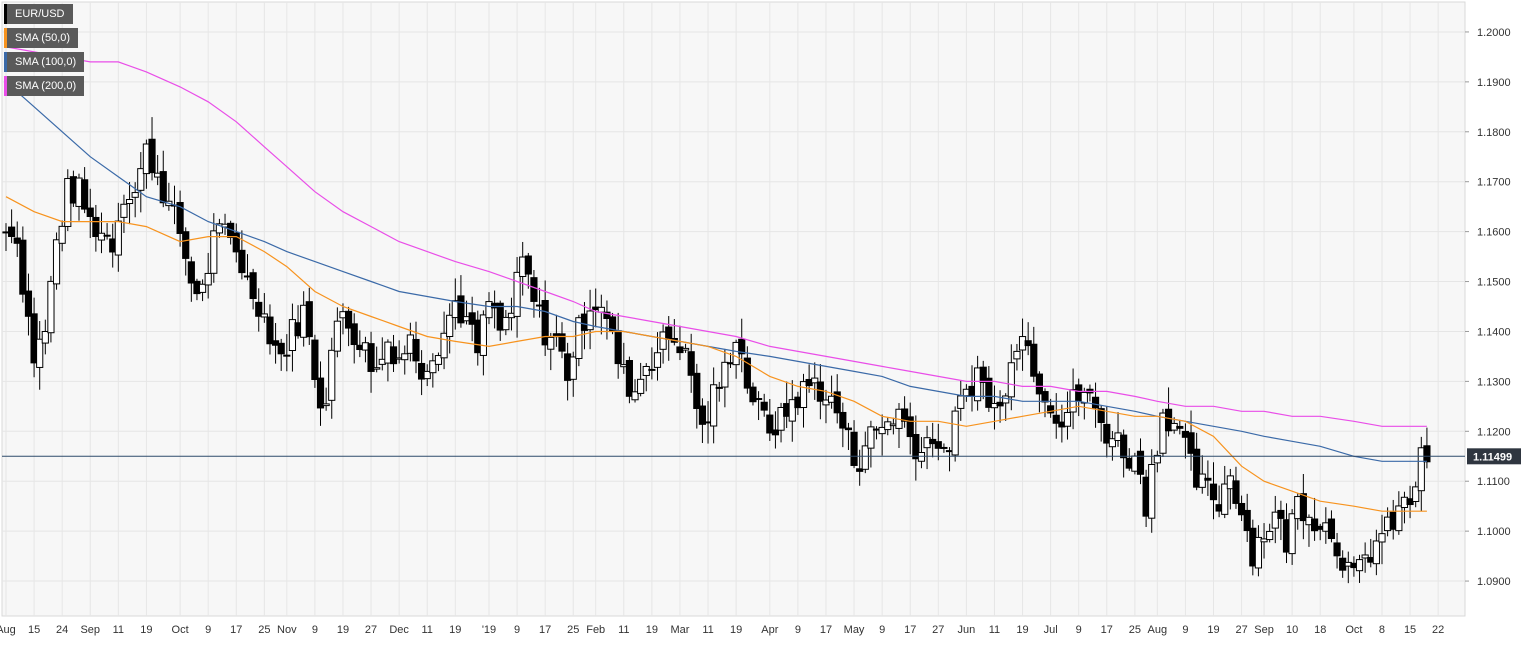 This screenshot has width=1536, height=646. What do you see at coordinates (1494, 133) in the screenshot?
I see `y-tick-label: 1.1800` at bounding box center [1494, 133].